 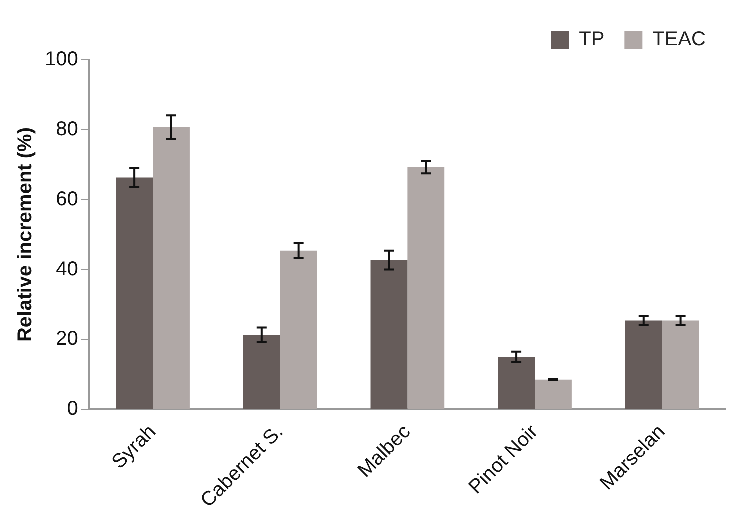 I want to click on legend-label: TEAC, so click(x=679, y=39).